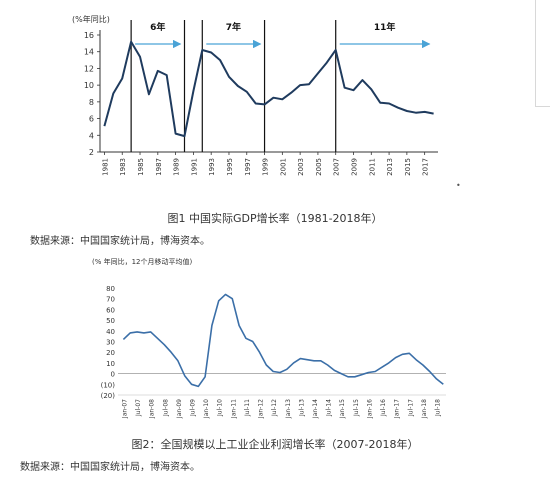 The image size is (550, 478). Describe the element at coordinates (212, 167) in the screenshot. I see `x-tick-label: 1993` at that location.